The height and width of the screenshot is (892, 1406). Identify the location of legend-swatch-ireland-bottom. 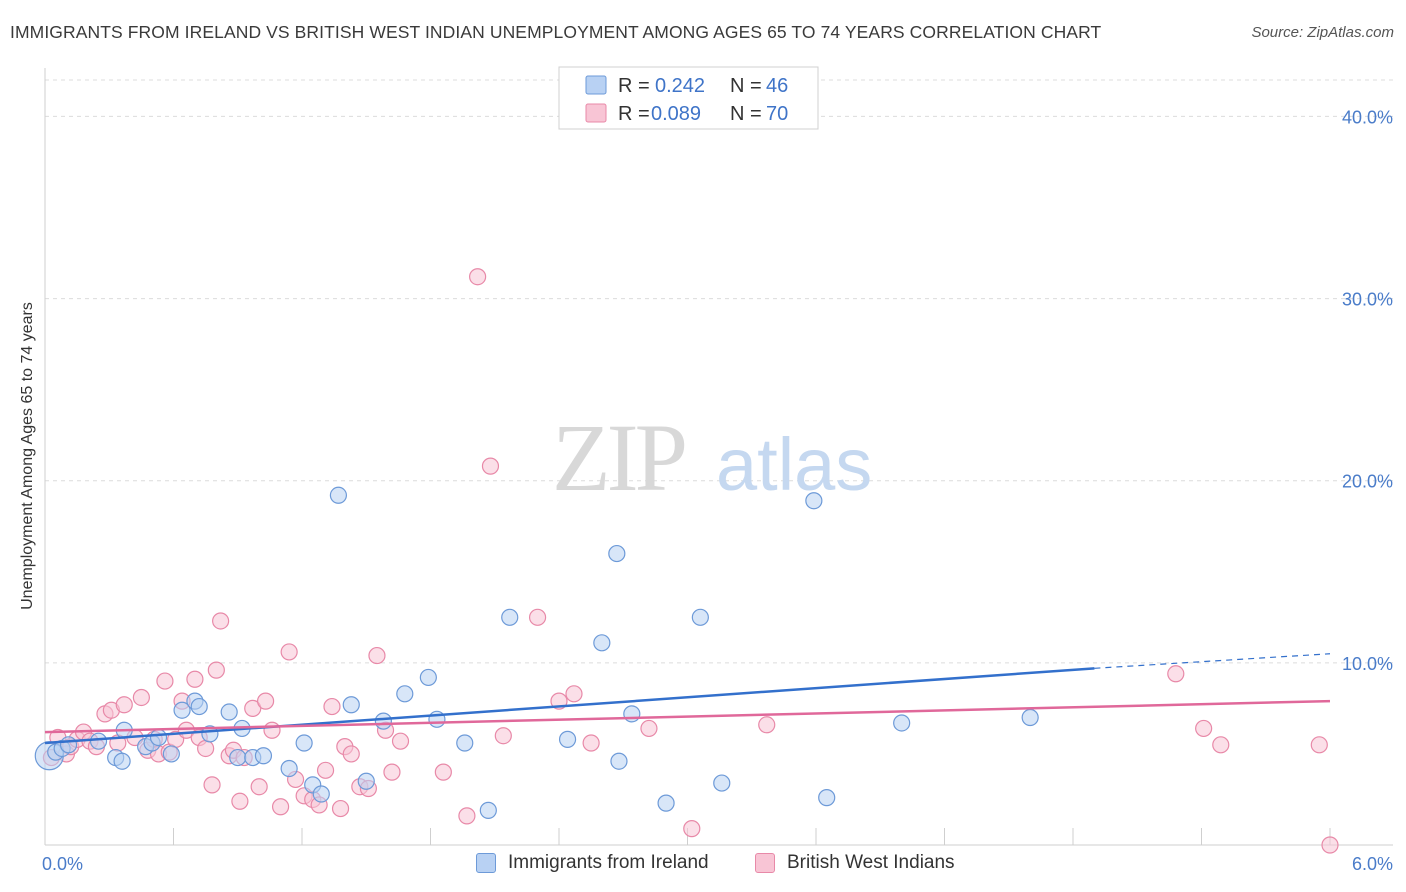
(486, 863).